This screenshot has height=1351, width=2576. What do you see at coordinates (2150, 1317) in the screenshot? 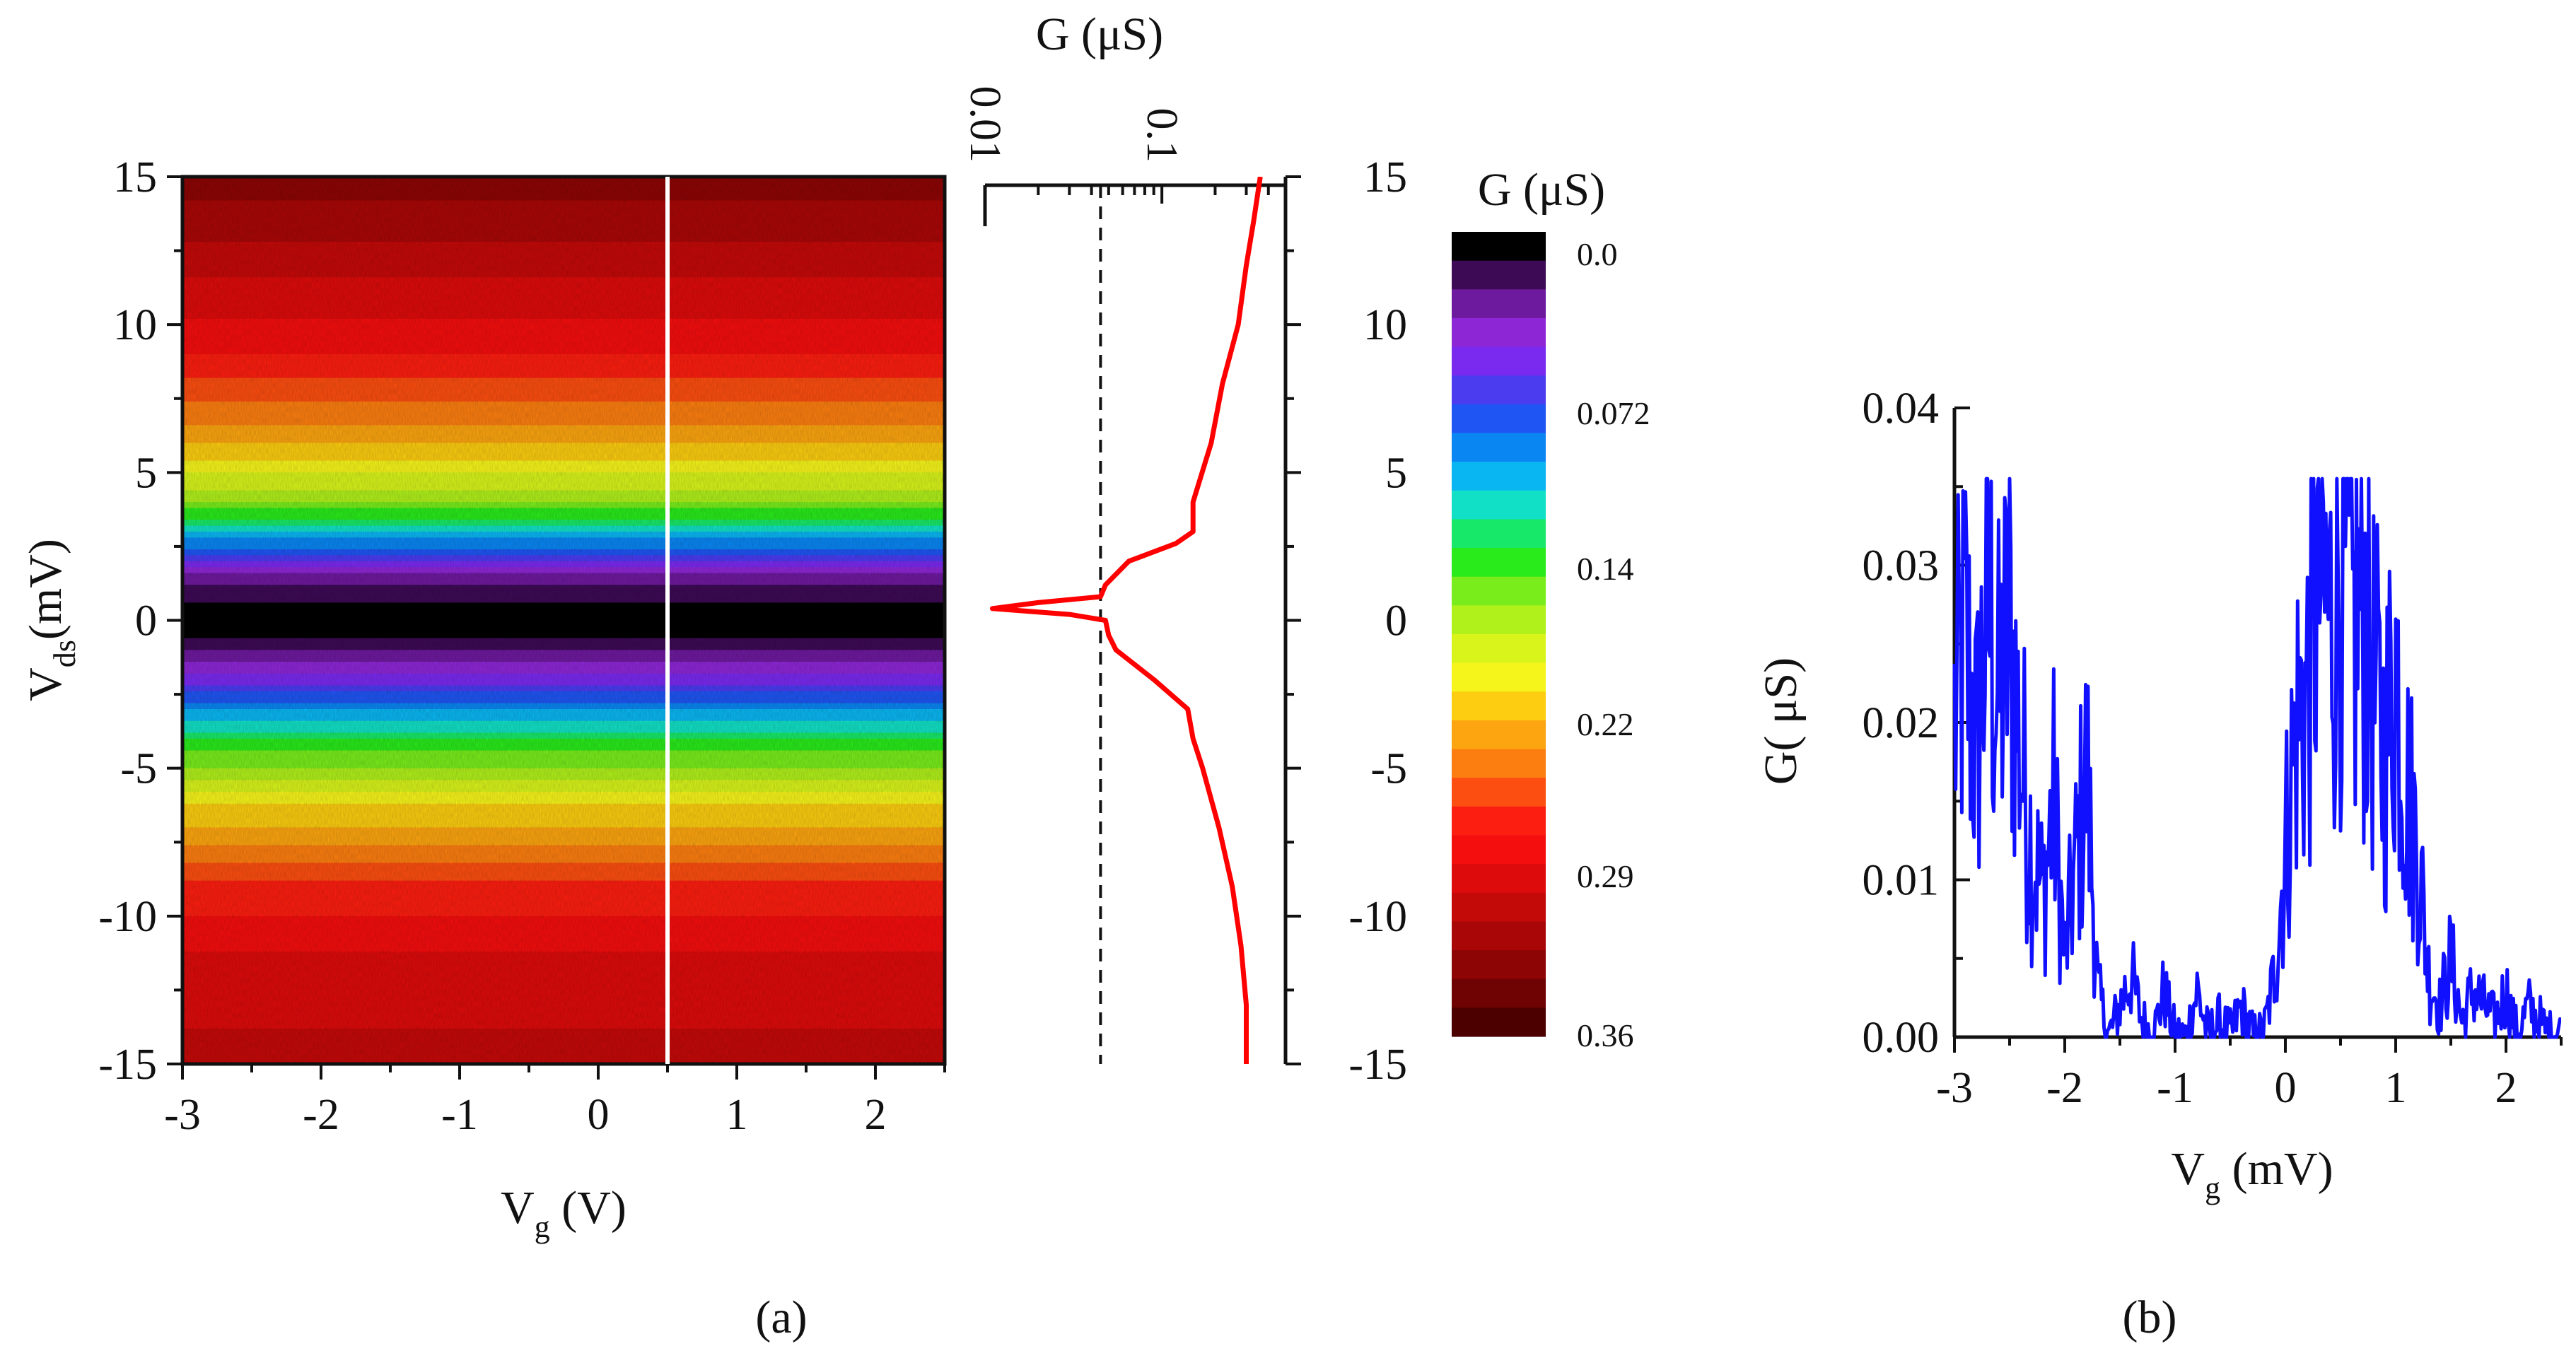
I see `panel-b-label: (b)` at bounding box center [2150, 1317].